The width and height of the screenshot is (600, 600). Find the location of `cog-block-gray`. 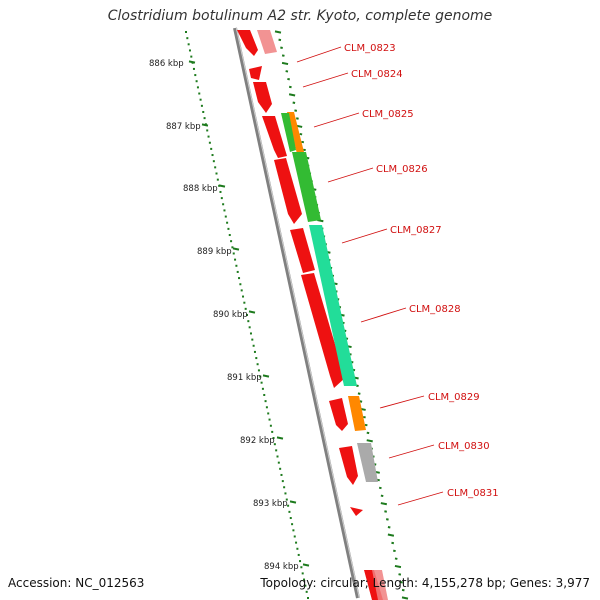

cog-block-gray is located at coordinates (367, 462).